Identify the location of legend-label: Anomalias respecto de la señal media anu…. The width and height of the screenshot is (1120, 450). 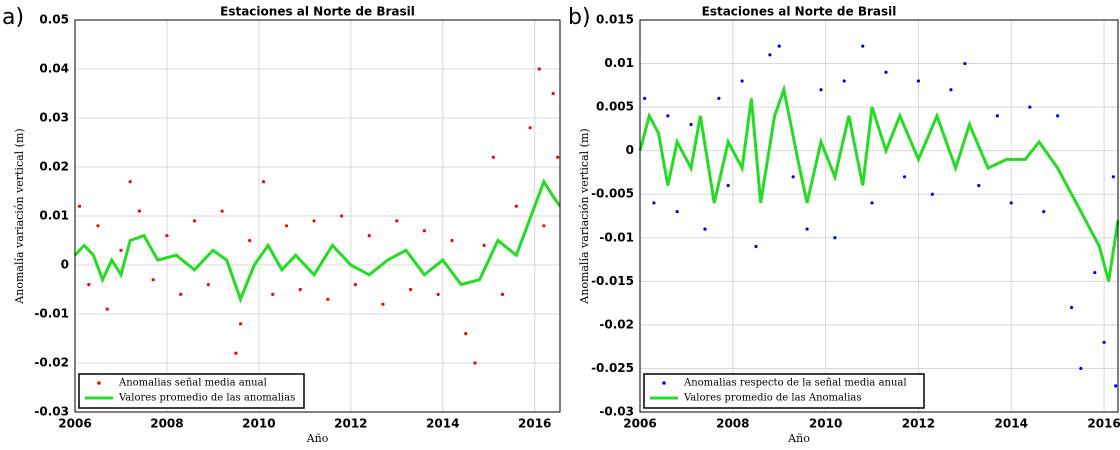
(795, 383).